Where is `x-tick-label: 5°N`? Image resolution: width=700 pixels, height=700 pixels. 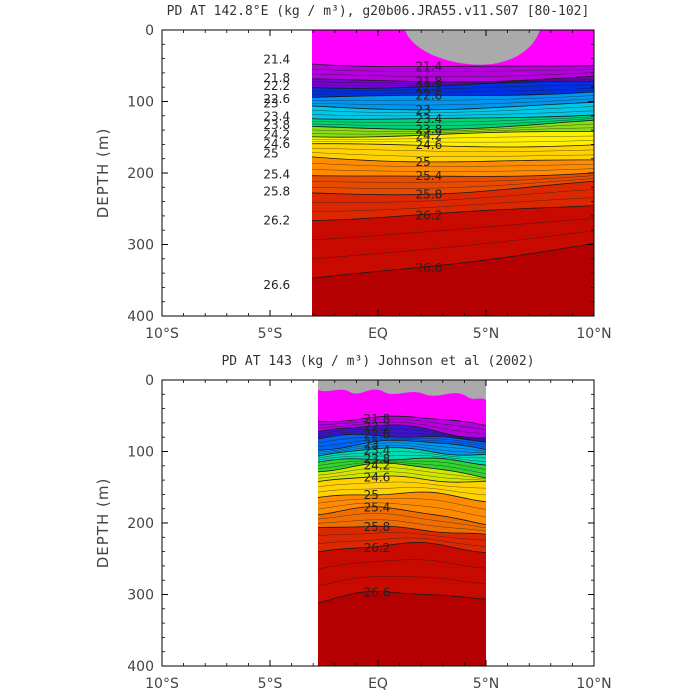 x-tick-label: 5°N is located at coordinates (486, 334).